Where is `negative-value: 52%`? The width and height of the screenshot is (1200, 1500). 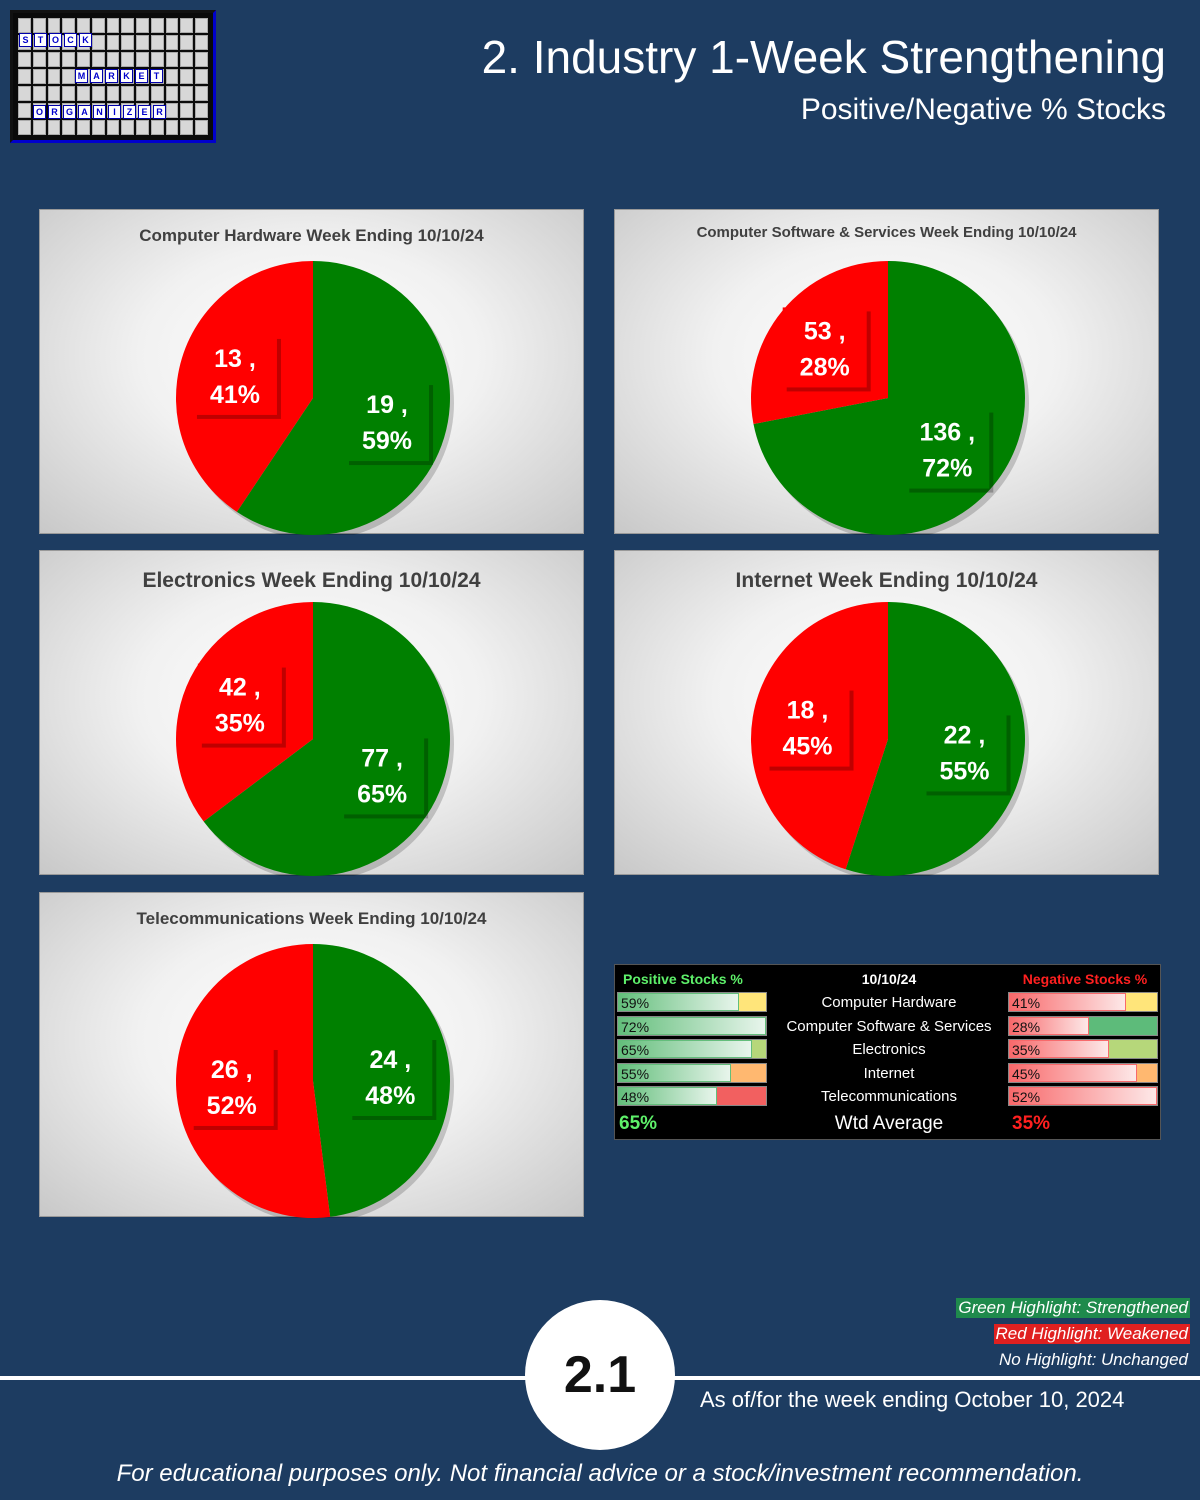
negative-value: 52% is located at coordinates (1026, 1097).